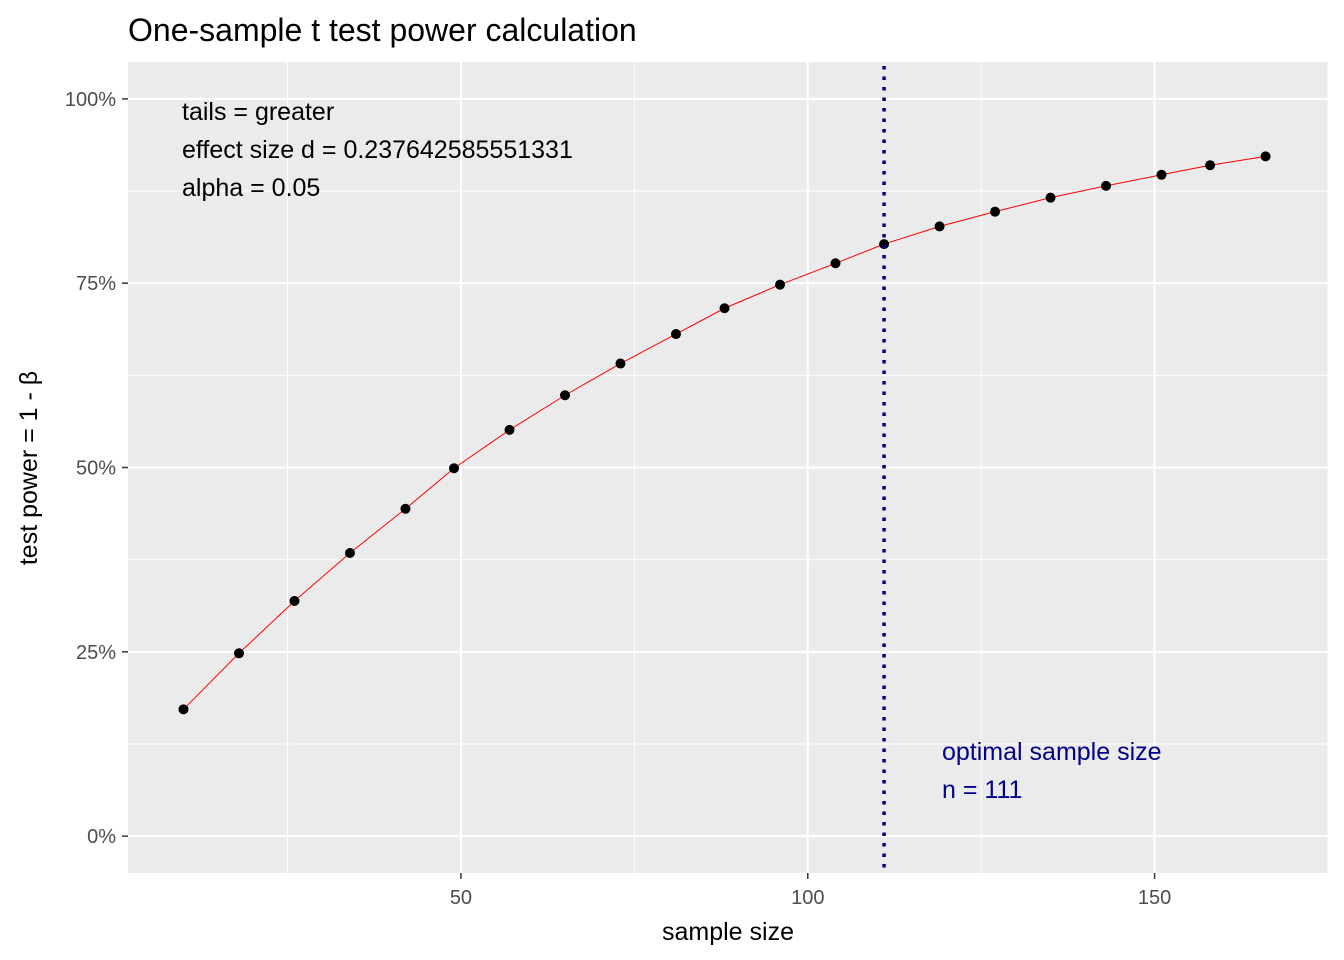  I want to click on x-tick-label: 100, so click(807, 898).